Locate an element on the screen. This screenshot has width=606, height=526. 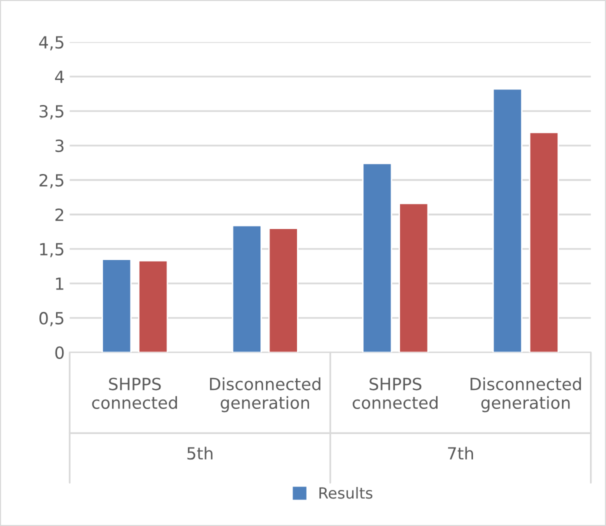
y-tick-label: 1 is located at coordinates (60, 284).